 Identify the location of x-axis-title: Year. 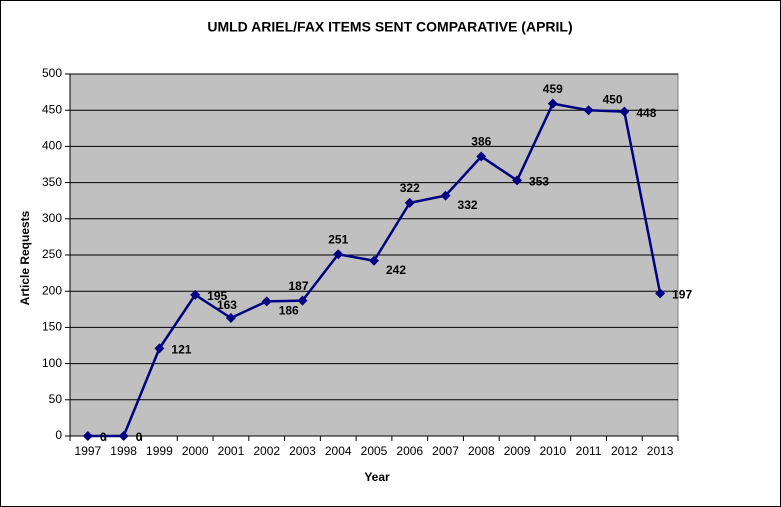
(377, 477).